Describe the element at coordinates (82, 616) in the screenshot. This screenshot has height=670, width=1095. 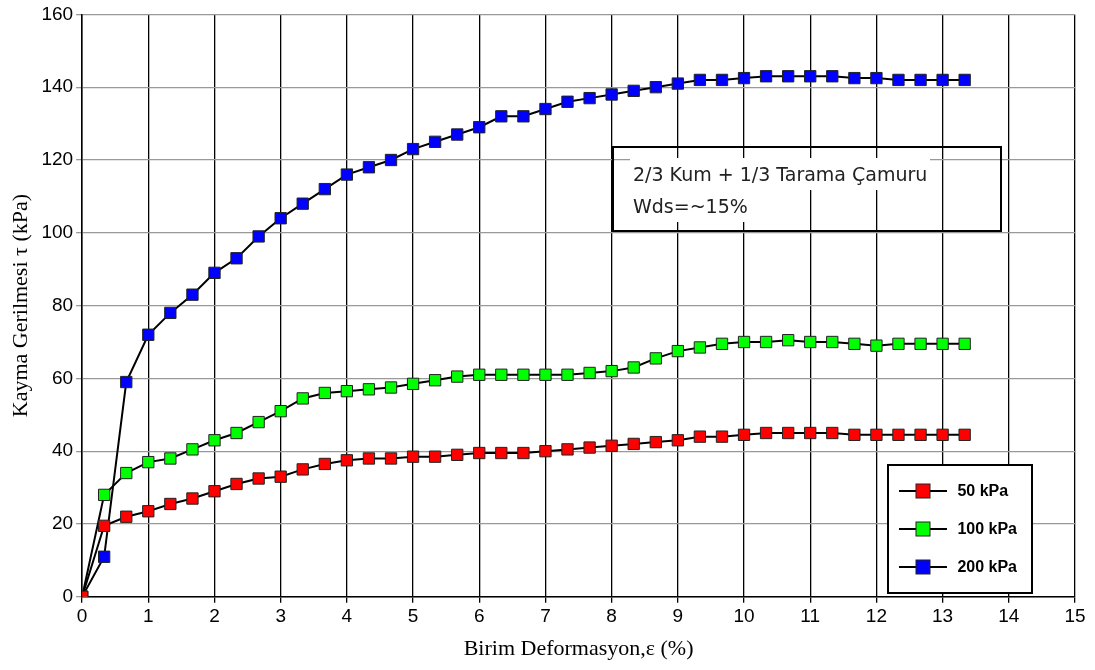
I see `x-tick-label: 0` at that location.